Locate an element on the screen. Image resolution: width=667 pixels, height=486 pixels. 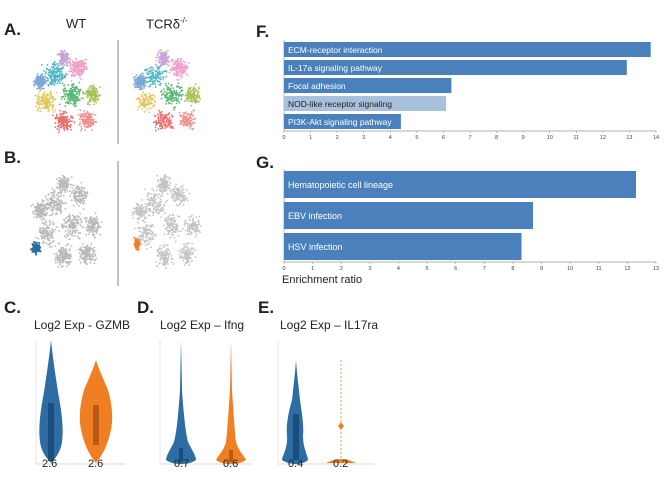
tsne-header-wt: WT is located at coordinates (76, 23).